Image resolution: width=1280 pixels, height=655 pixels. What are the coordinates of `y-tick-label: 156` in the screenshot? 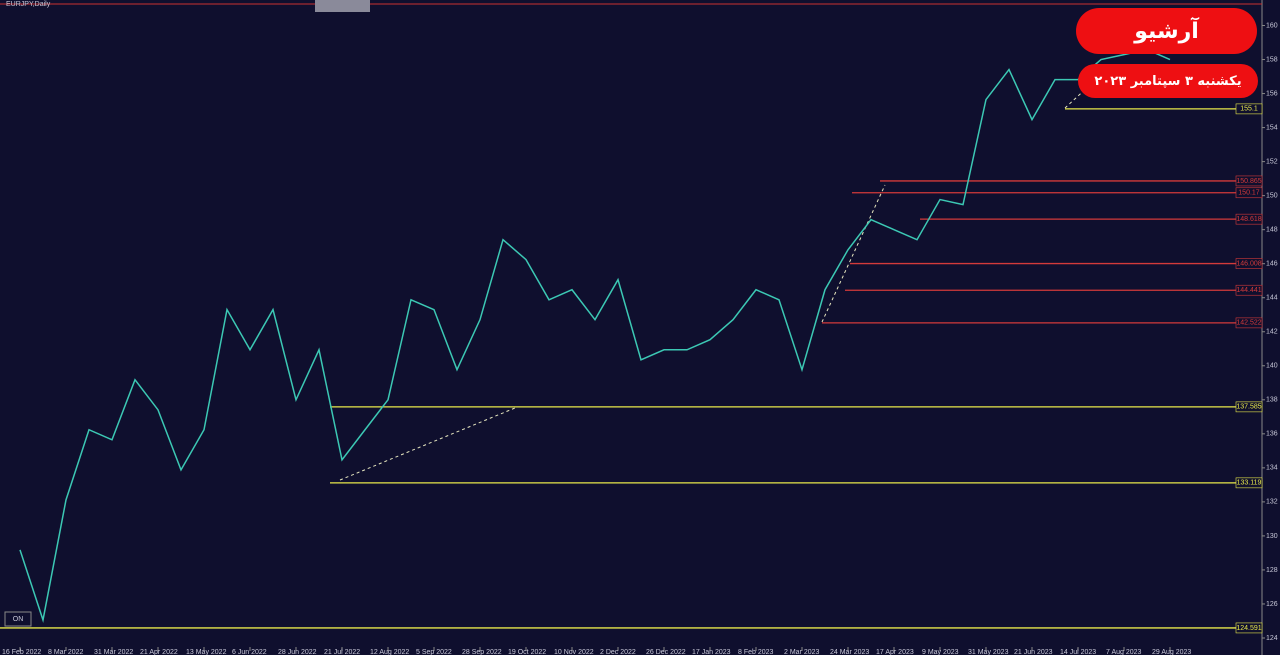 It's located at (1272, 93).